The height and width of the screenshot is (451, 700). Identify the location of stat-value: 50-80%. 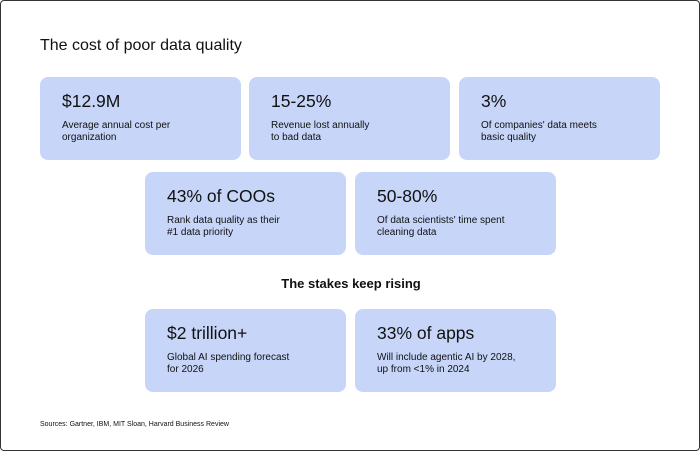
(407, 196).